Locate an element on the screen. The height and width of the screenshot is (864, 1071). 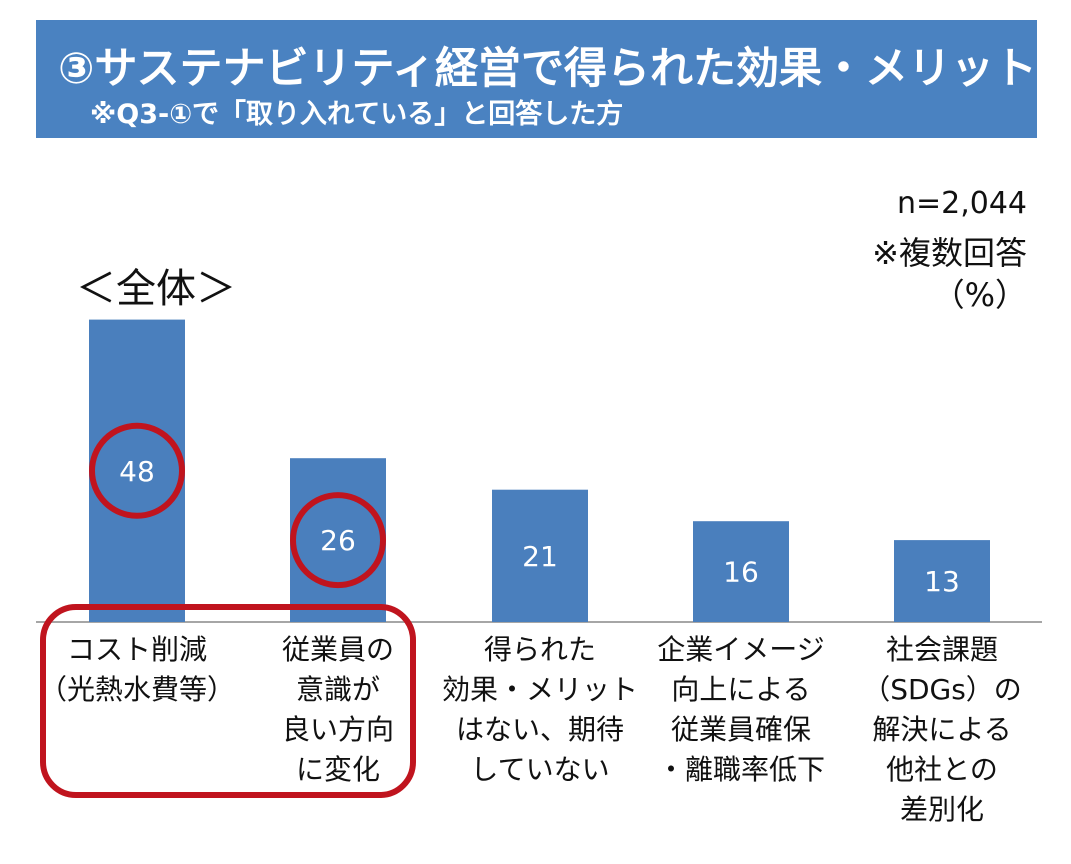
data-label-5: 13 is located at coordinates (942, 581).